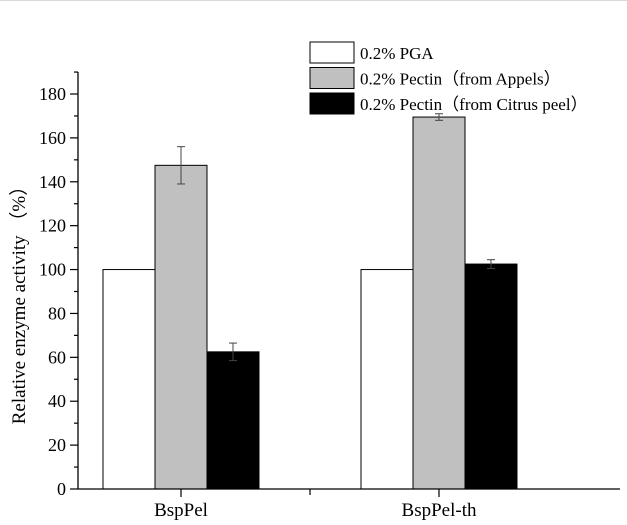  I want to click on y-tick-label: 160, so click(52, 138).